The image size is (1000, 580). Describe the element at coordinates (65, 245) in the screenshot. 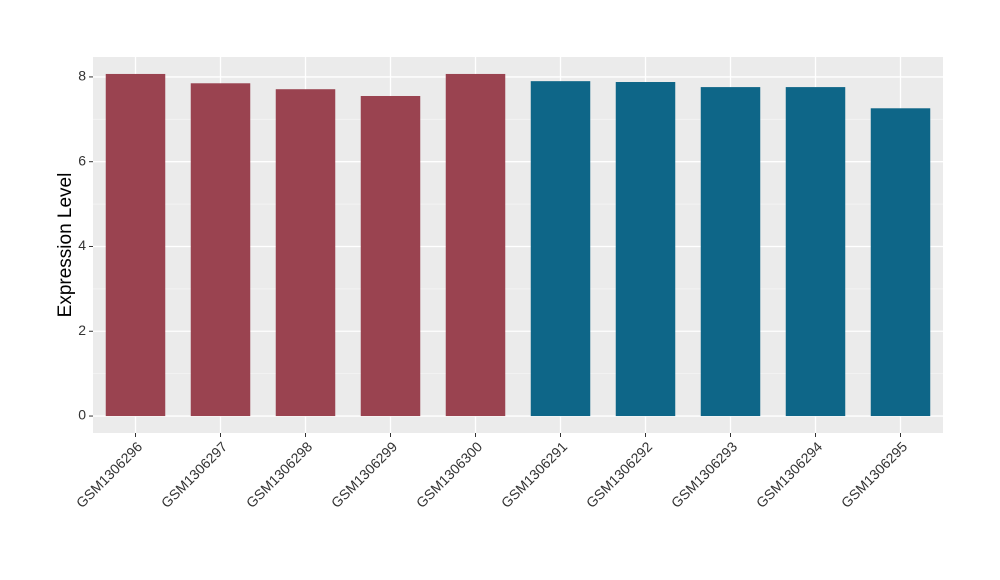

I see `y-axis-label: Expression Level` at that location.